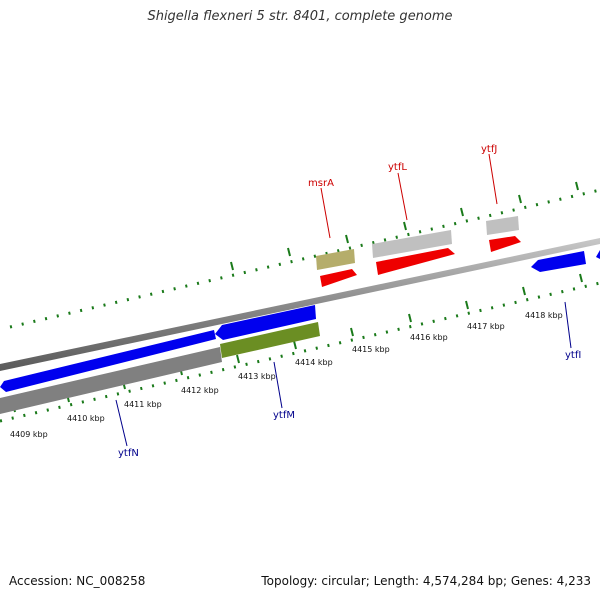 Image resolution: width=600 pixels, height=600 pixels. What do you see at coordinates (108, 361) in the screenshot?
I see `ytfN-cds-arrow` at bounding box center [108, 361].